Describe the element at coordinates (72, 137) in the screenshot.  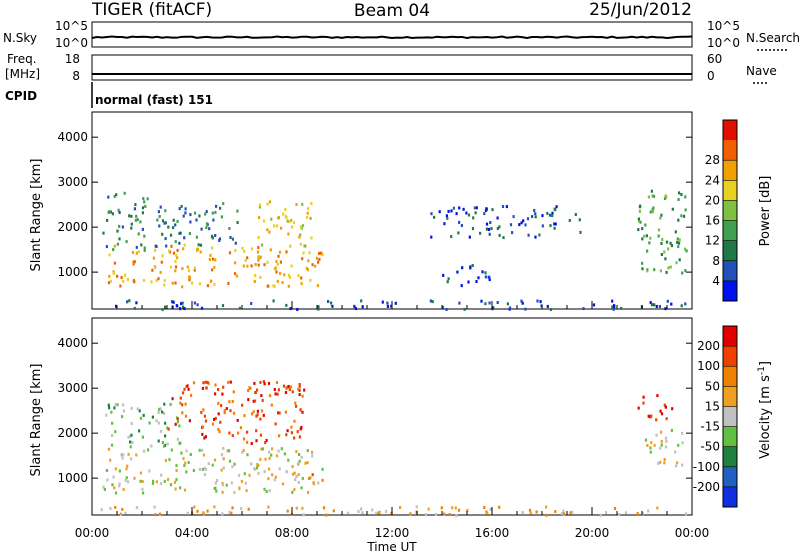
I see `y-tick-label: 4000` at that location.